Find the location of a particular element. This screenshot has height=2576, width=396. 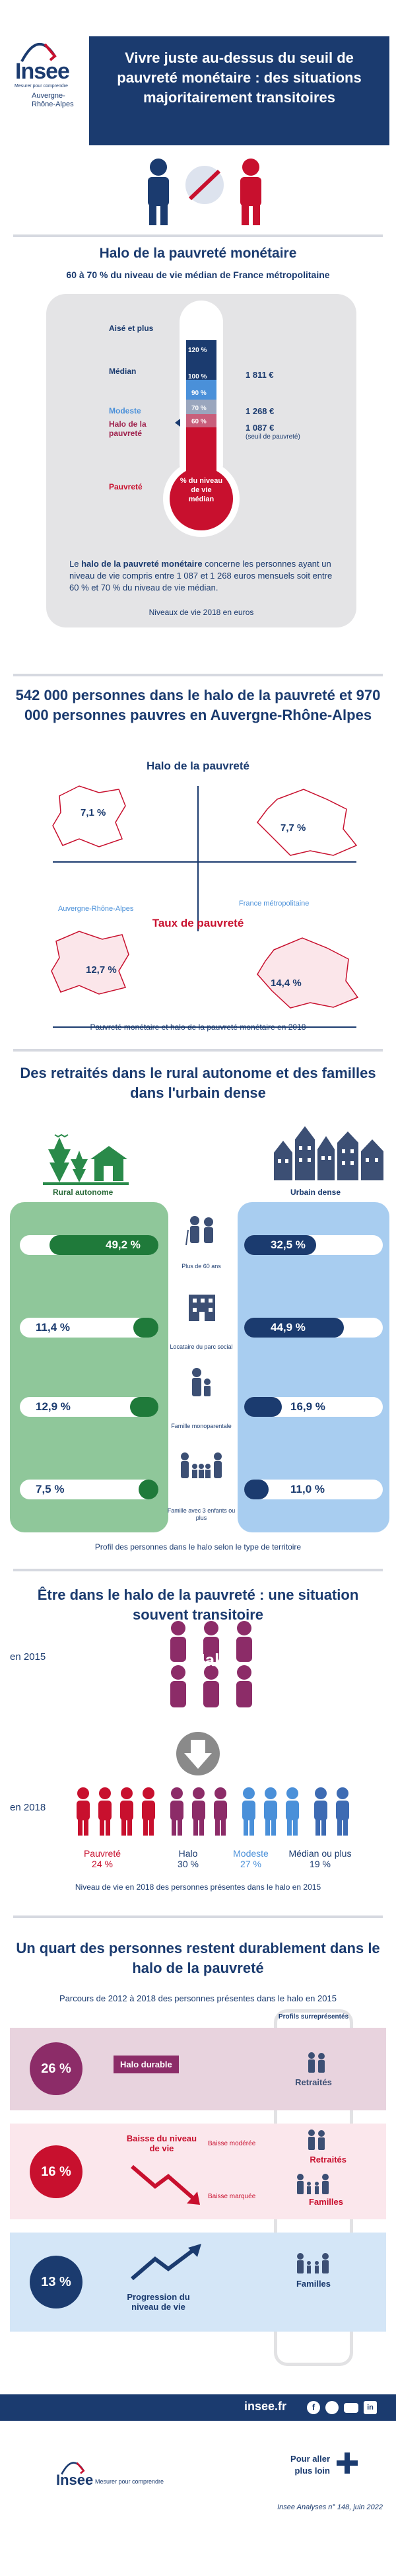

social-housing-icon is located at coordinates (202, 1308).